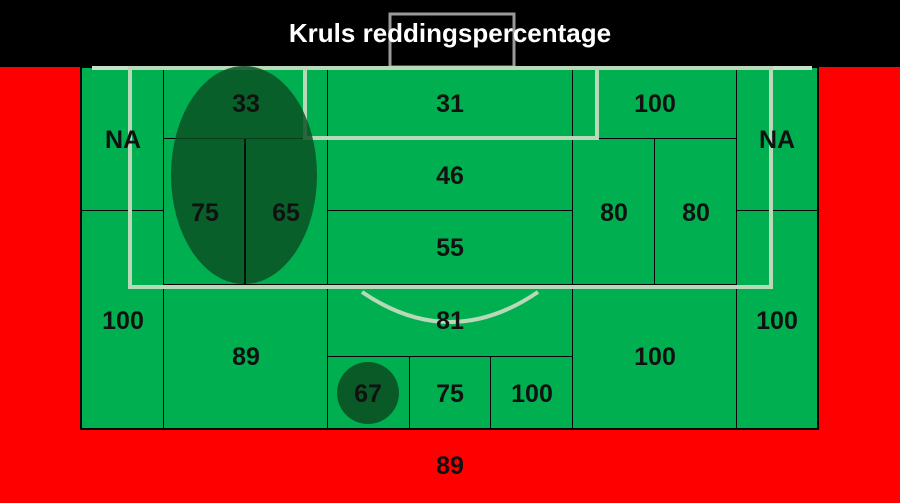  Describe the element at coordinates (246, 104) in the screenshot. I see `zone-label-left-top: 33` at that location.